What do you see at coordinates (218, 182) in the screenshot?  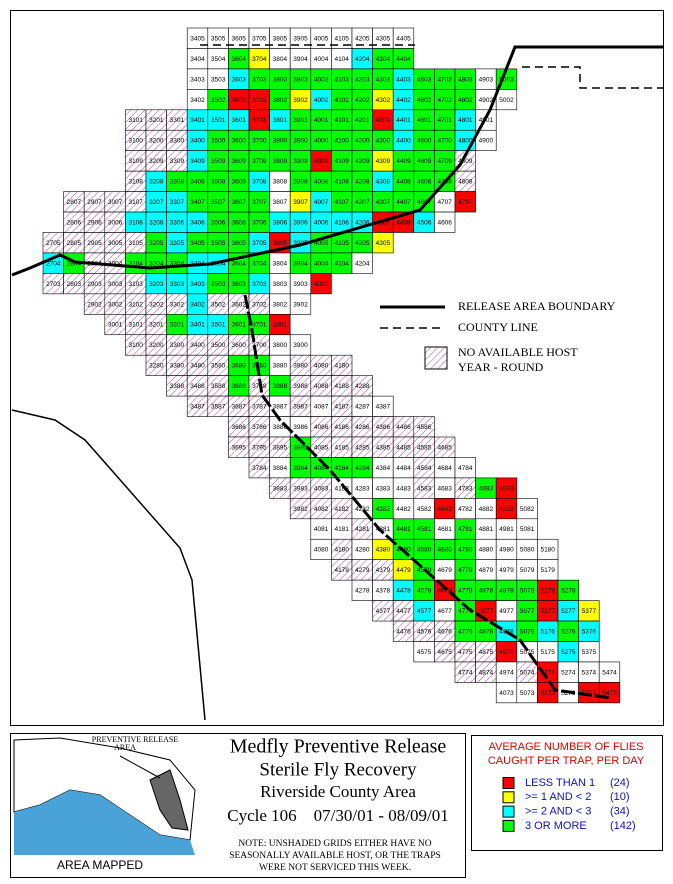 I see `grid-label: 3508` at bounding box center [218, 182].